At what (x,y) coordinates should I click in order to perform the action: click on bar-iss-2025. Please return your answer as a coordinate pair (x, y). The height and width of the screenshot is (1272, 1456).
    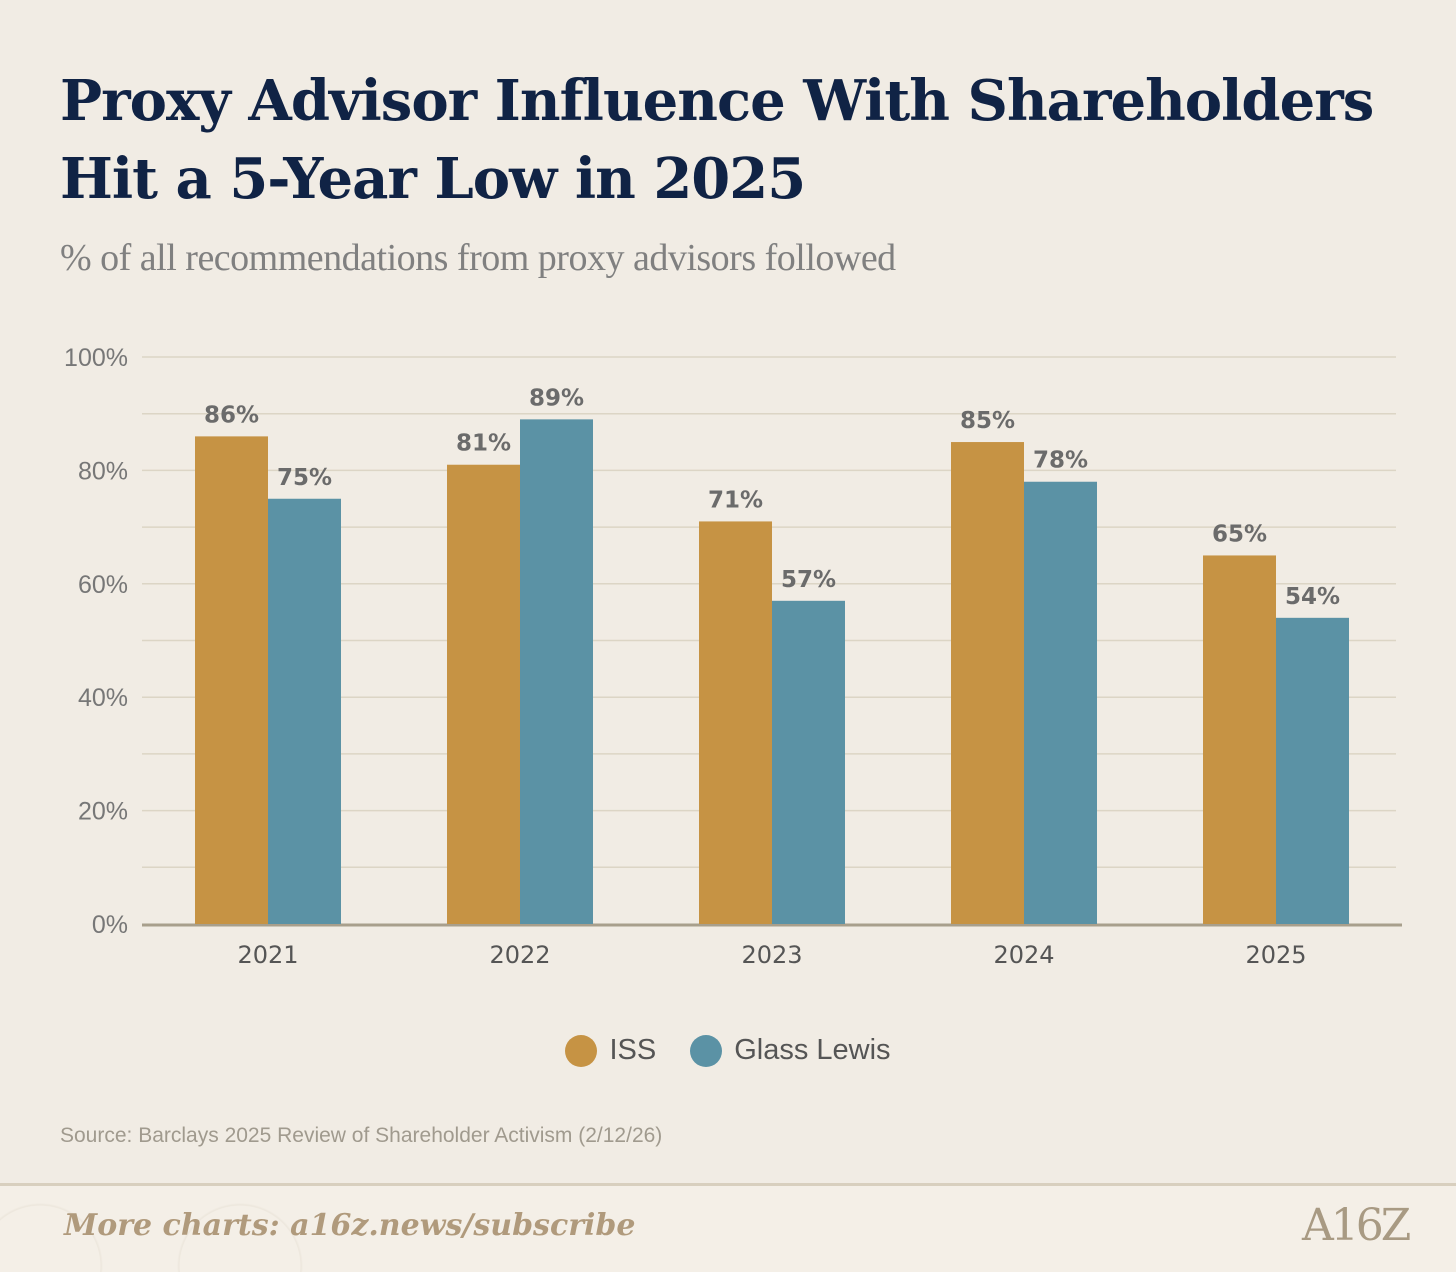
    Looking at the image, I should click on (1239, 739).